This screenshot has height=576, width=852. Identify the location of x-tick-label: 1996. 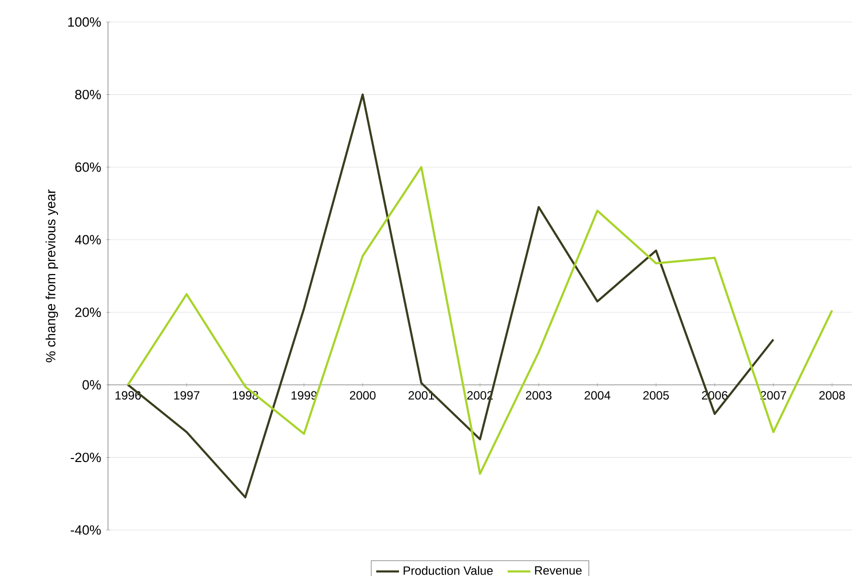
(128, 395).